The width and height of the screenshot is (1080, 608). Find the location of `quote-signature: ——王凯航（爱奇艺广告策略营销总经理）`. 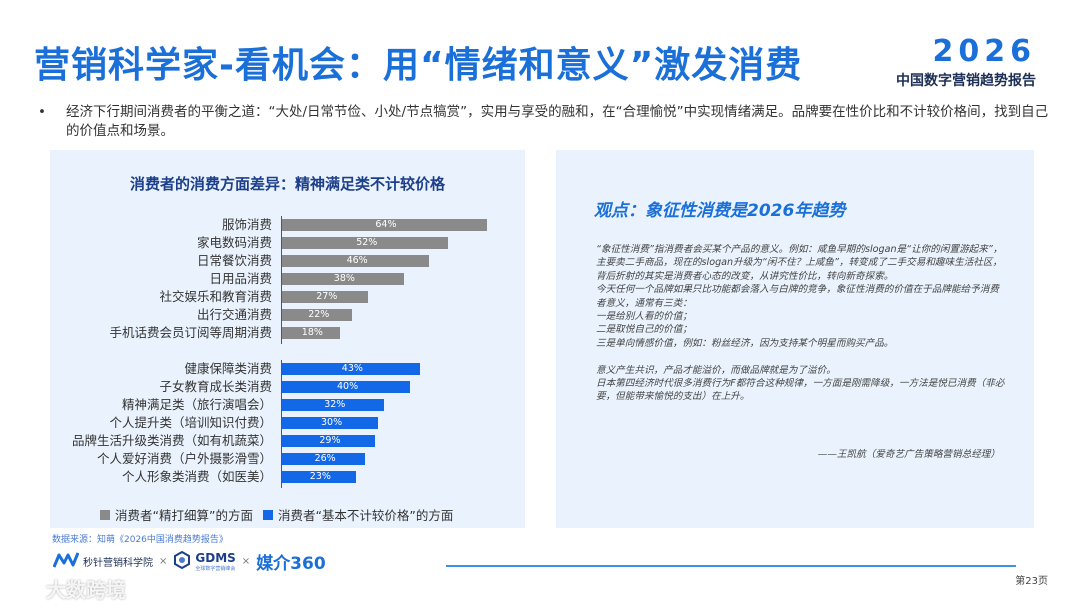

quote-signature: ——王凯航（爱奇艺广告策略营销总经理） is located at coordinates (908, 454).